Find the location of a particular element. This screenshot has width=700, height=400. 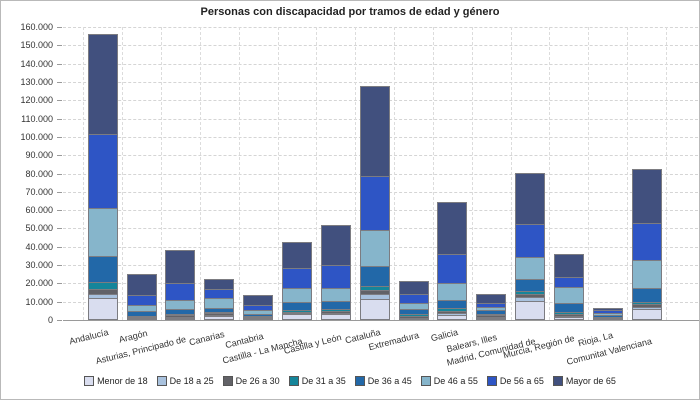

legend-label: Menor de 18 is located at coordinates (122, 381).